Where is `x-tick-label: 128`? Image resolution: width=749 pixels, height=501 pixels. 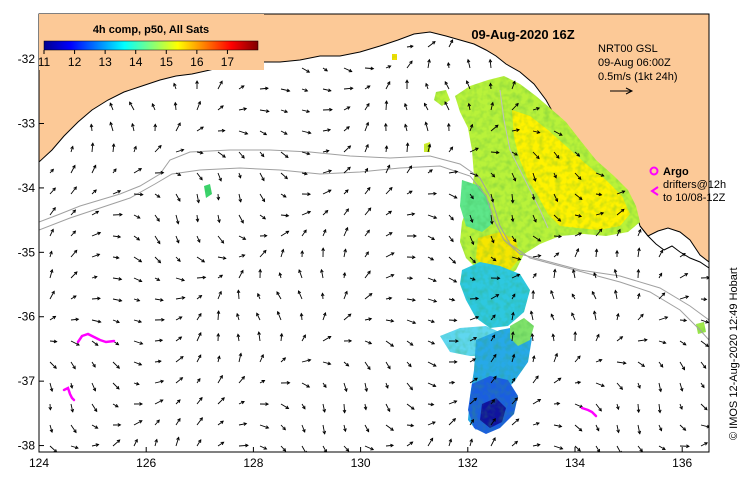
x-tick-label: 128 is located at coordinates (253, 463).